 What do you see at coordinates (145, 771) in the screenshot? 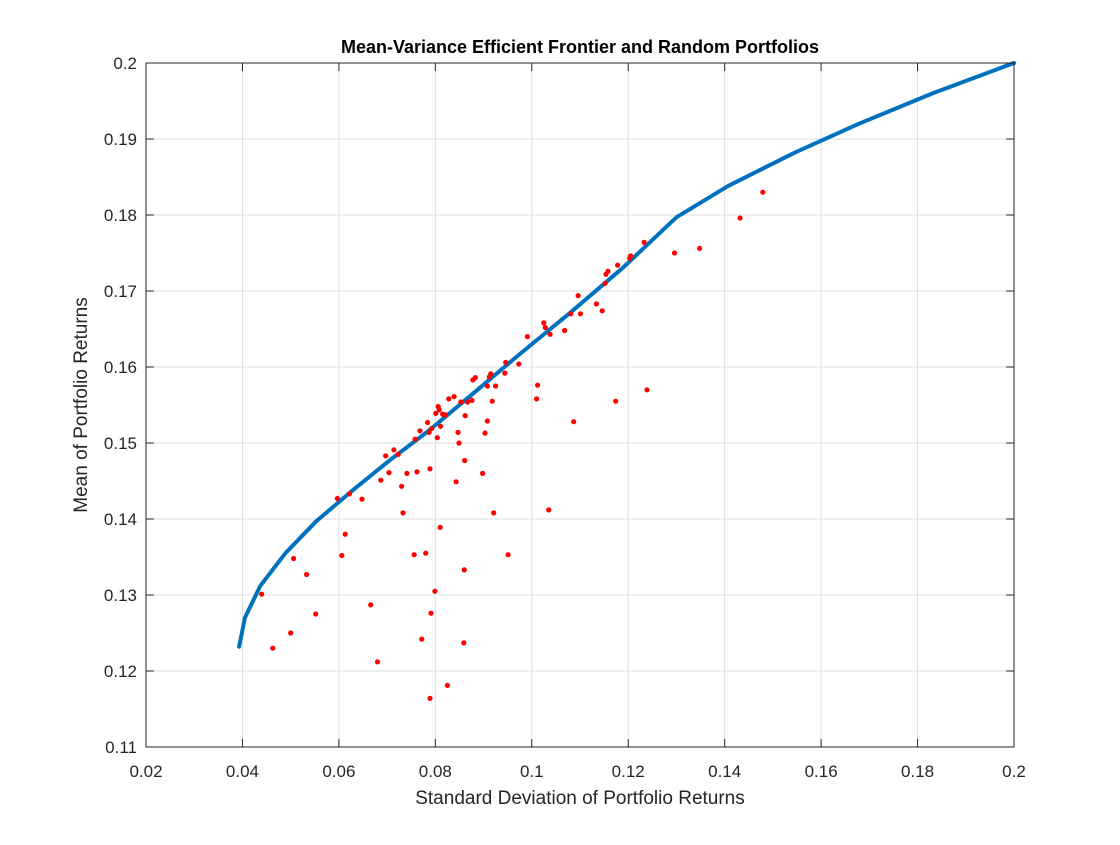
I see `x-tick-label: 0.02` at bounding box center [145, 771].